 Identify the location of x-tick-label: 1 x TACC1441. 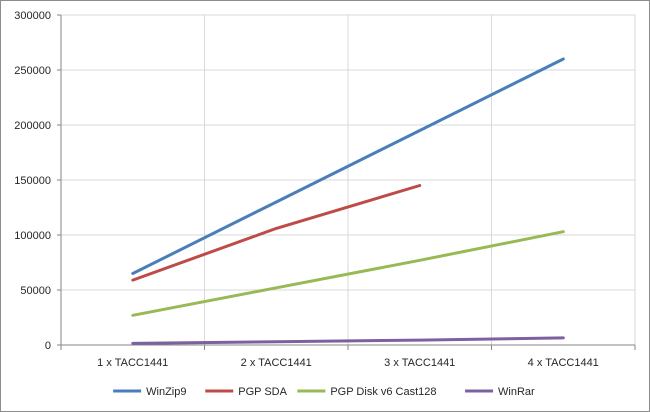
(132, 363).